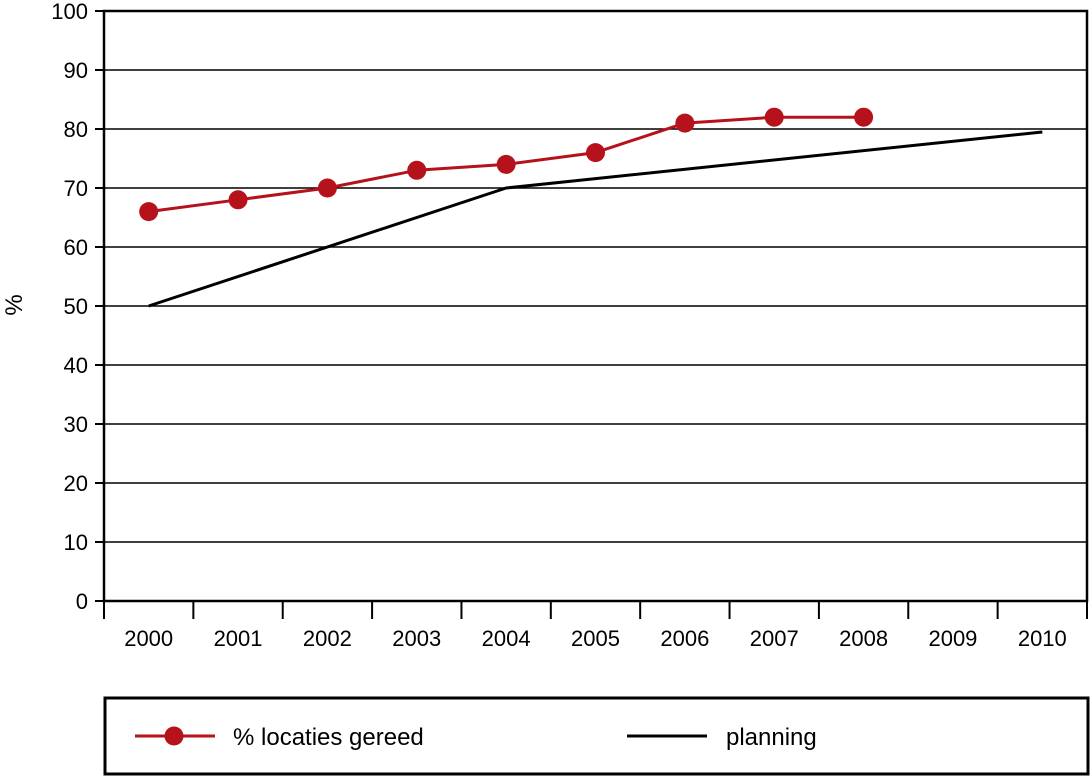 This screenshot has height=777, width=1091. I want to click on x-tick-label: 2002, so click(327, 638).